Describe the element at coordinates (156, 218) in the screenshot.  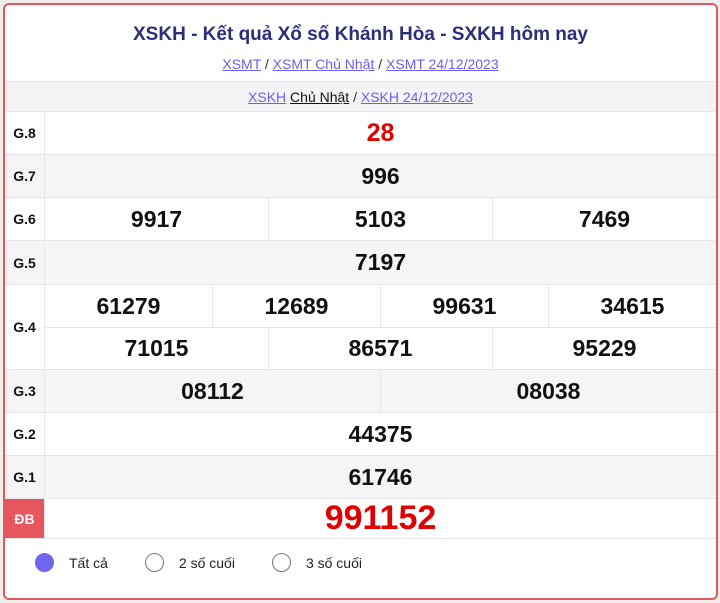
I see `prize-number: 9917` at that location.